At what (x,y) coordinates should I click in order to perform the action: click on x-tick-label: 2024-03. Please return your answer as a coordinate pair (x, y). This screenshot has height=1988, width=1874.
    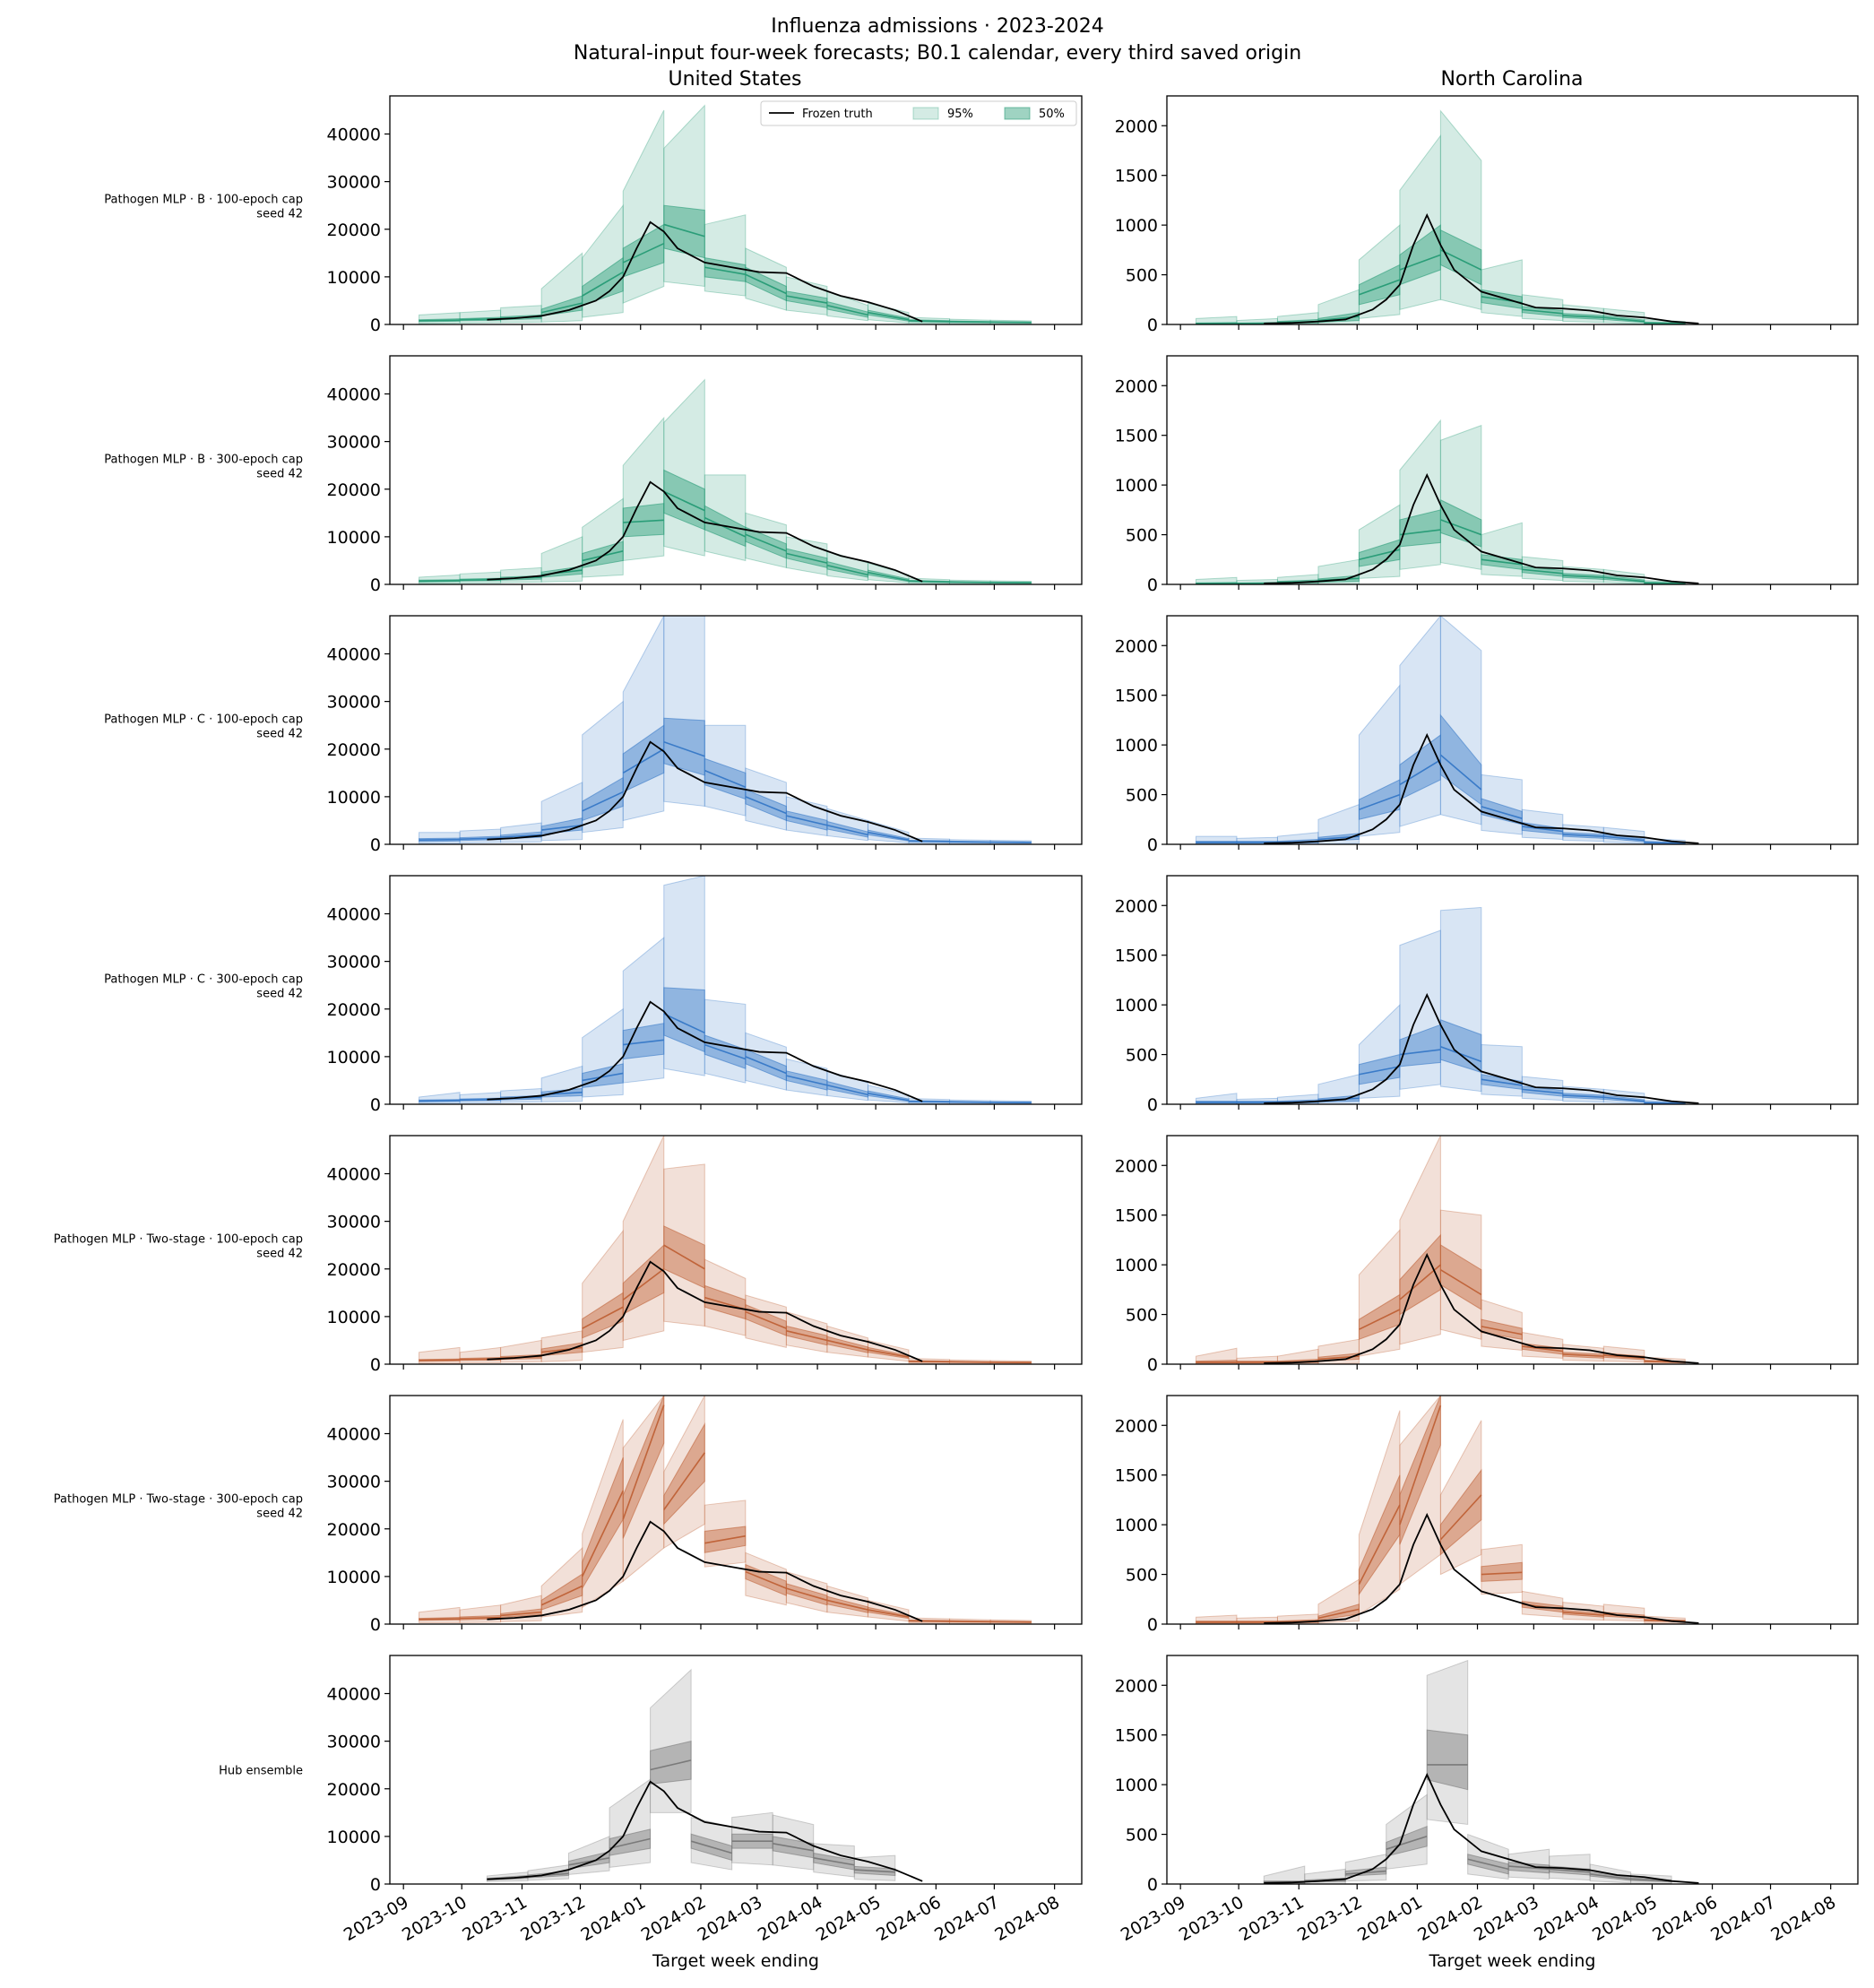
    Looking at the image, I should click on (730, 1918).